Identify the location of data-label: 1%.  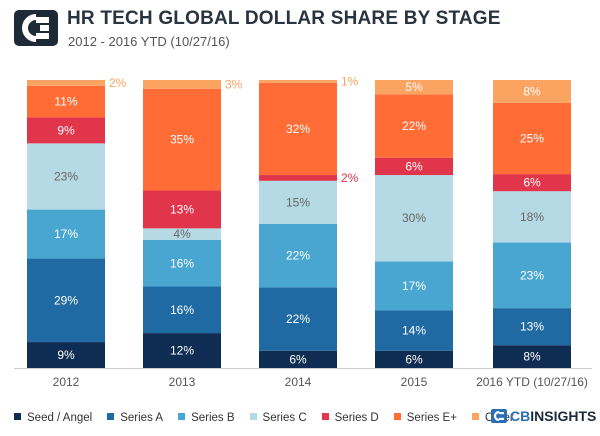
(350, 81).